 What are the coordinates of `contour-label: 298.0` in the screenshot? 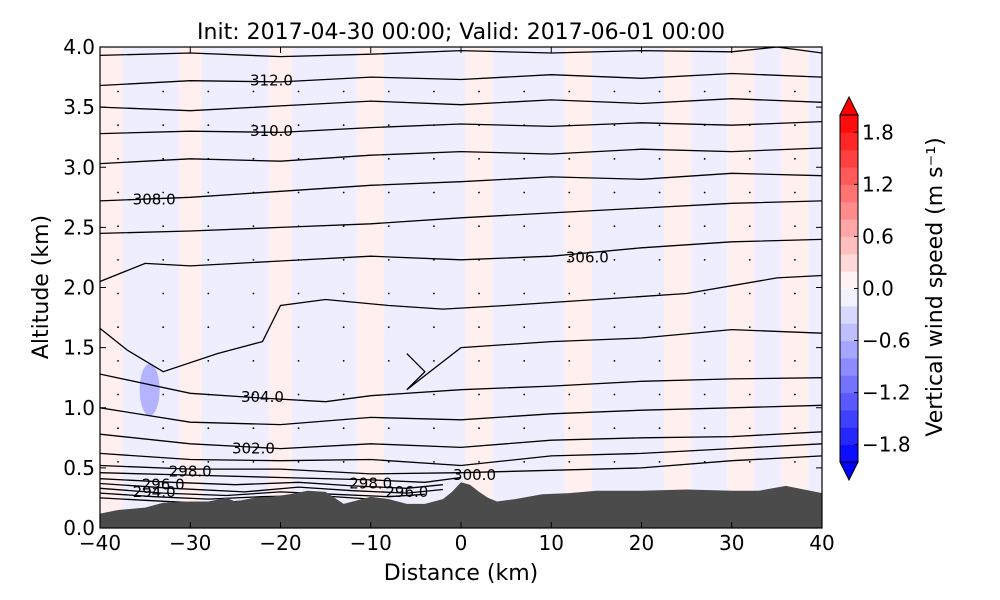 It's located at (370, 484).